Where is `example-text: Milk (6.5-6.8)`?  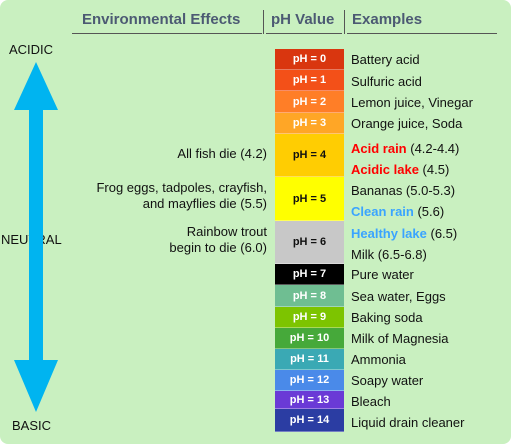 example-text: Milk (6.5-6.8) is located at coordinates (389, 254).